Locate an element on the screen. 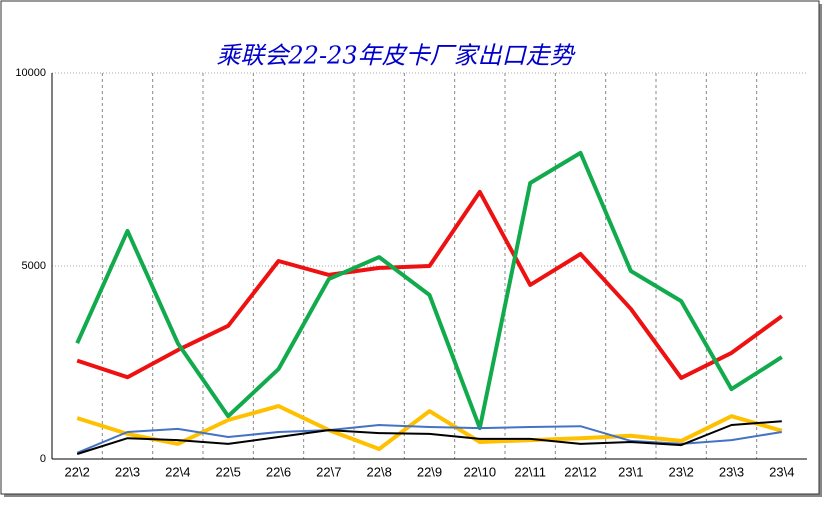  x-tick-label: 22\3 is located at coordinates (127, 471).